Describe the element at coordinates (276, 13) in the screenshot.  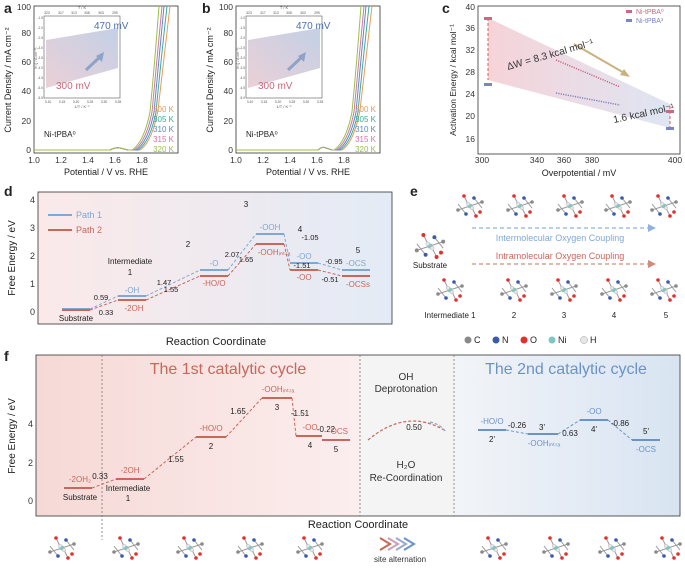
I see `svg-text: 313` at that location.